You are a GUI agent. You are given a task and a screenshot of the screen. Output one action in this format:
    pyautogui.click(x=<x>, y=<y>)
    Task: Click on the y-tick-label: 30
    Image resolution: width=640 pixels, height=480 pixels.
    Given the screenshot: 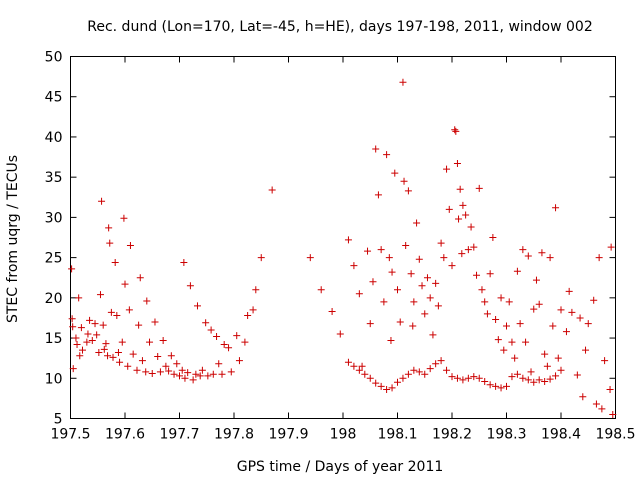 What is the action you would take?
    pyautogui.click(x=54, y=218)
    